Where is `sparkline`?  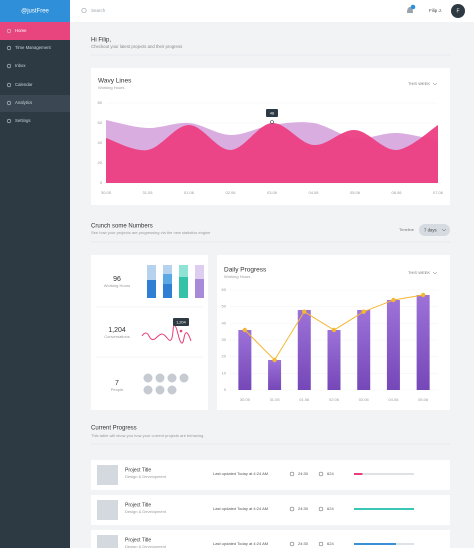
sparkline is located at coordinates (166, 334).